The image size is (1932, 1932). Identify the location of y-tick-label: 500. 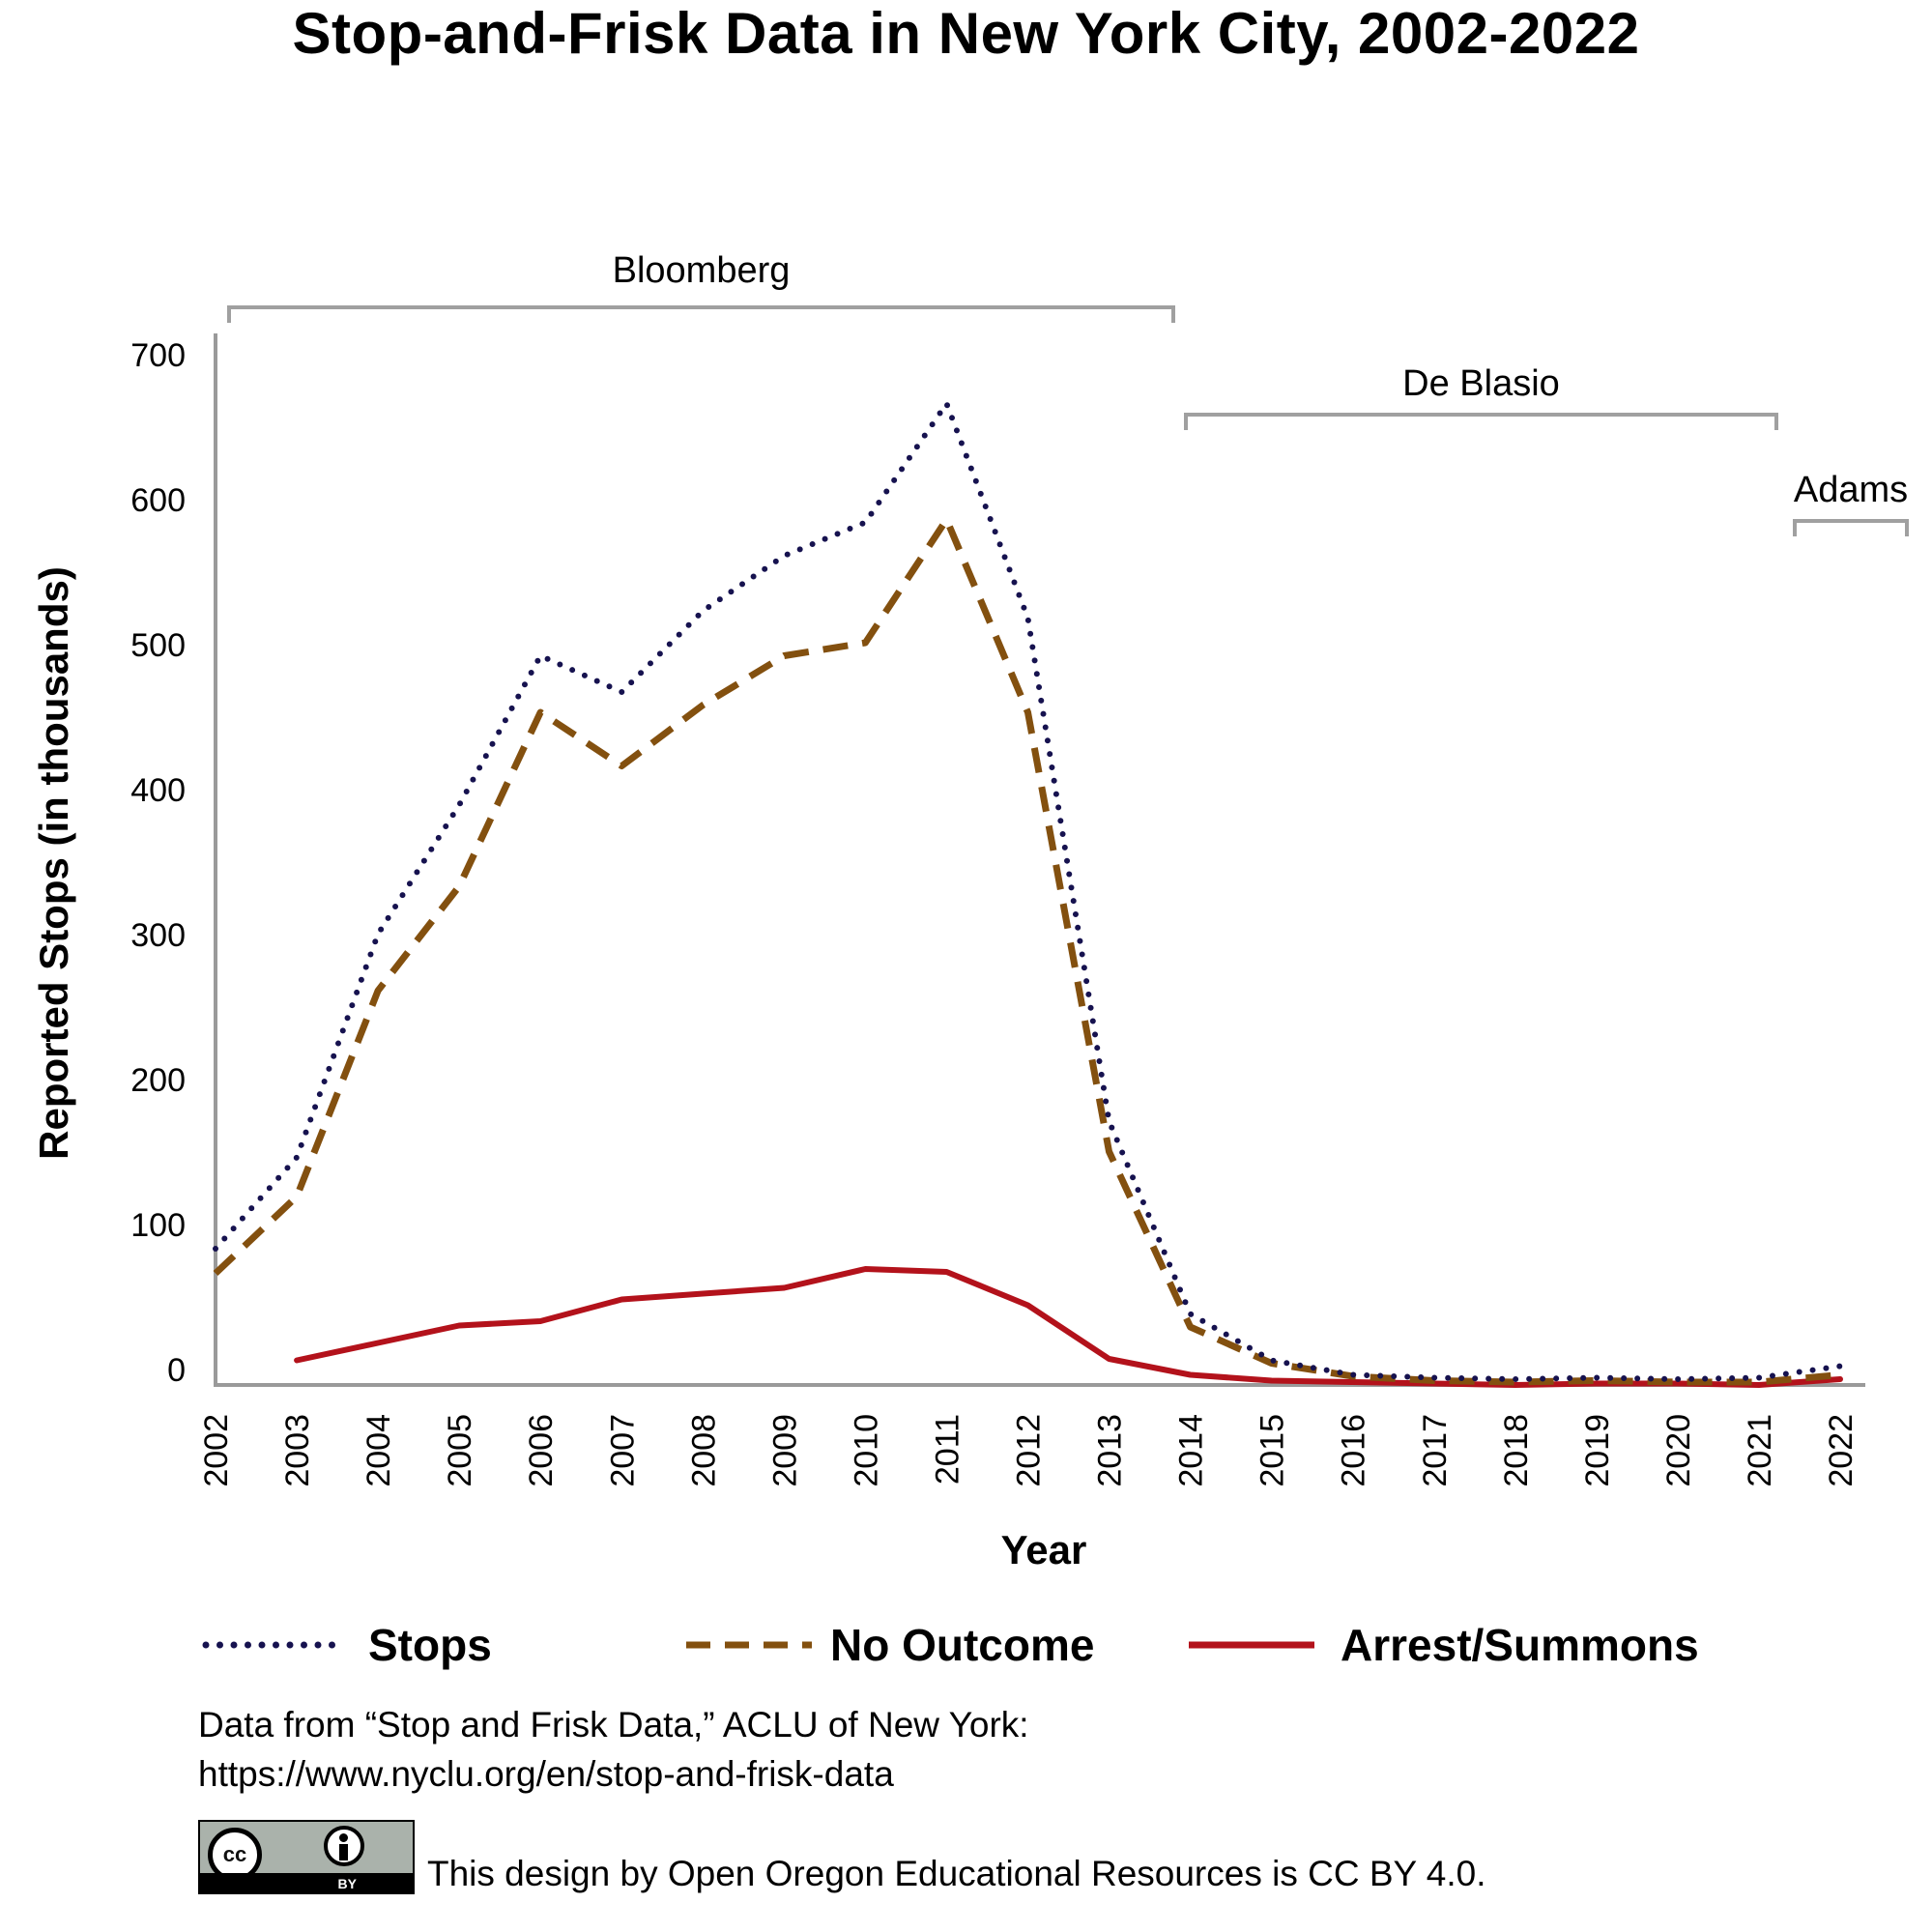
(158, 645).